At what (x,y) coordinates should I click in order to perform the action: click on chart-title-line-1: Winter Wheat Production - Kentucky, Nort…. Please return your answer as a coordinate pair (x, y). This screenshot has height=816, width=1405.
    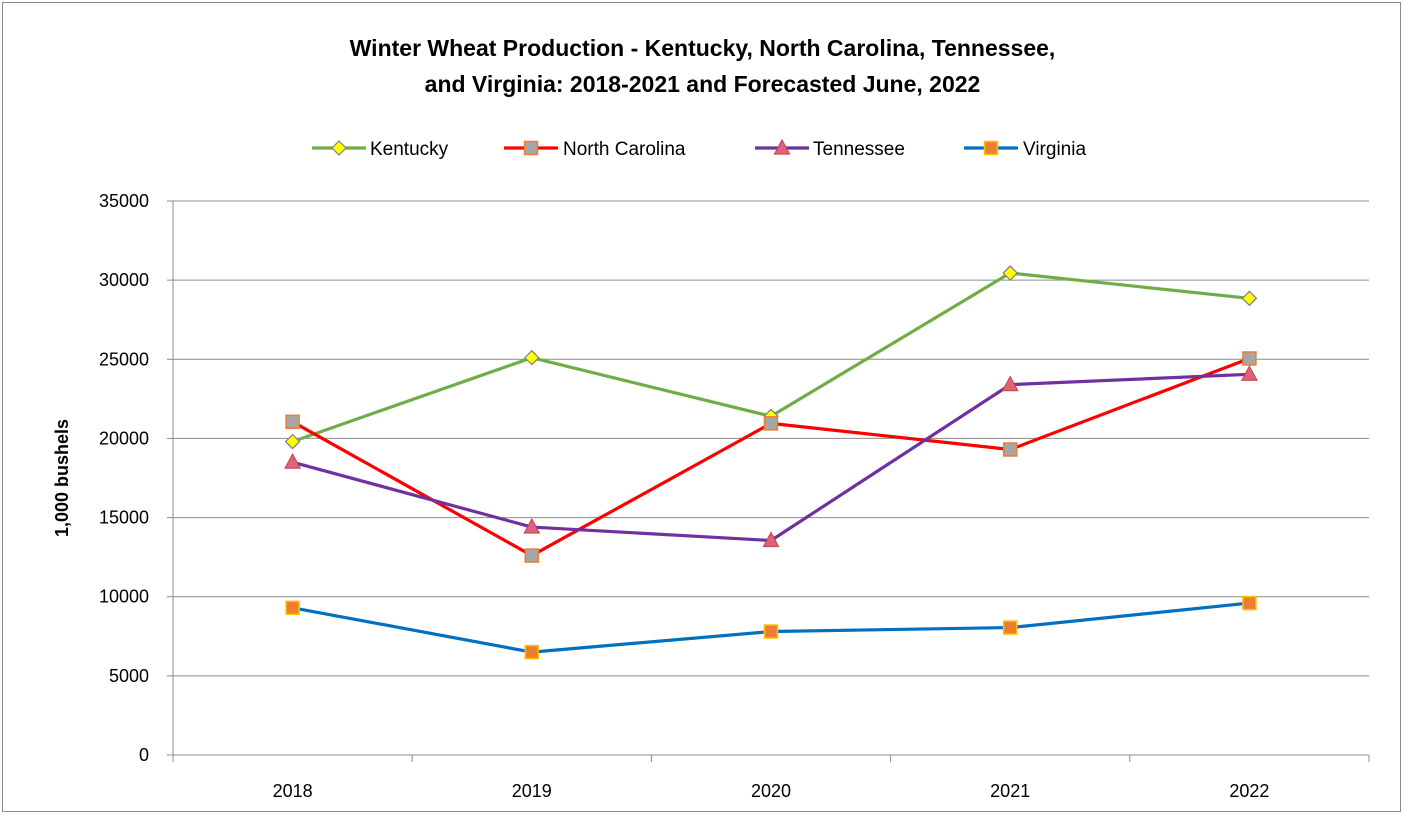
    Looking at the image, I should click on (702, 48).